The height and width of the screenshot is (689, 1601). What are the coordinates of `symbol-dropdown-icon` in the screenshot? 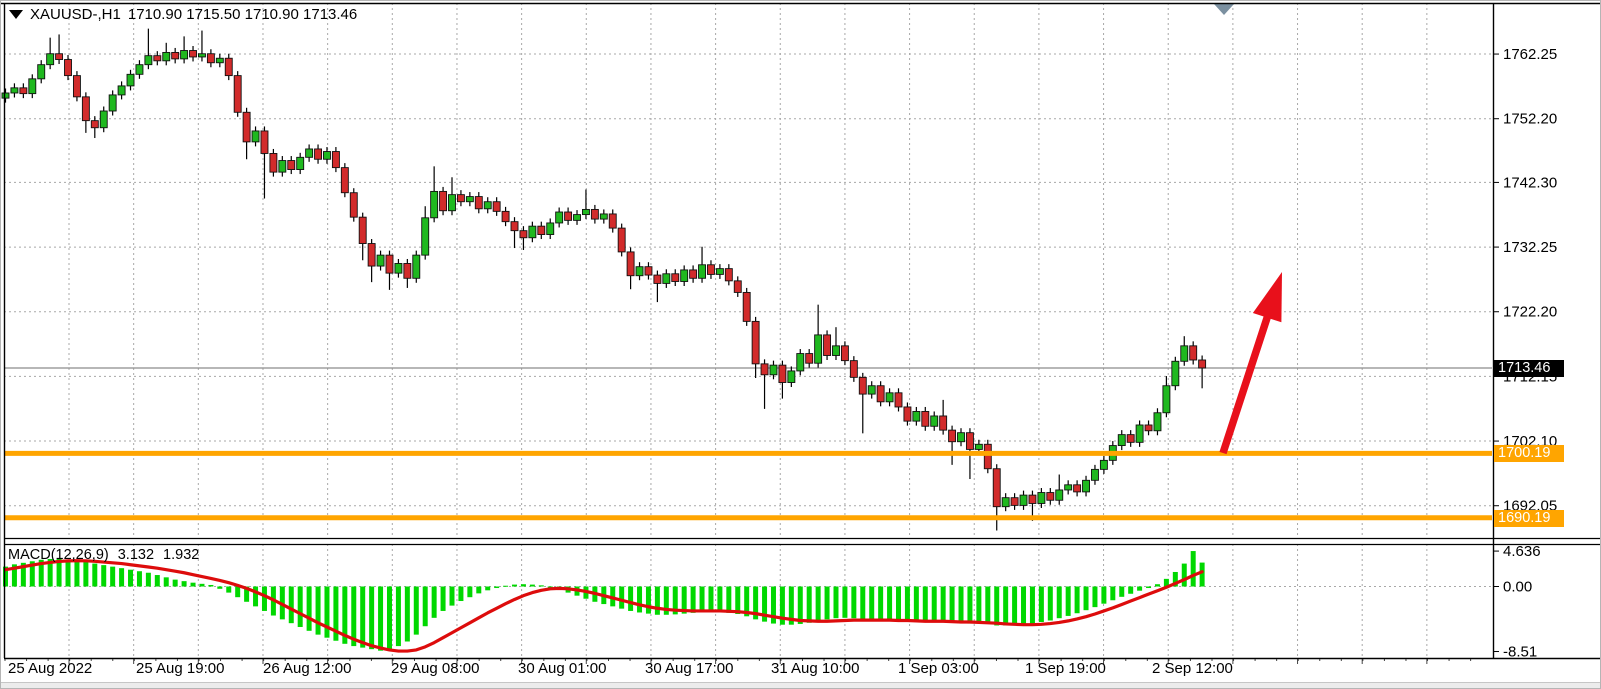 It's located at (16, 14).